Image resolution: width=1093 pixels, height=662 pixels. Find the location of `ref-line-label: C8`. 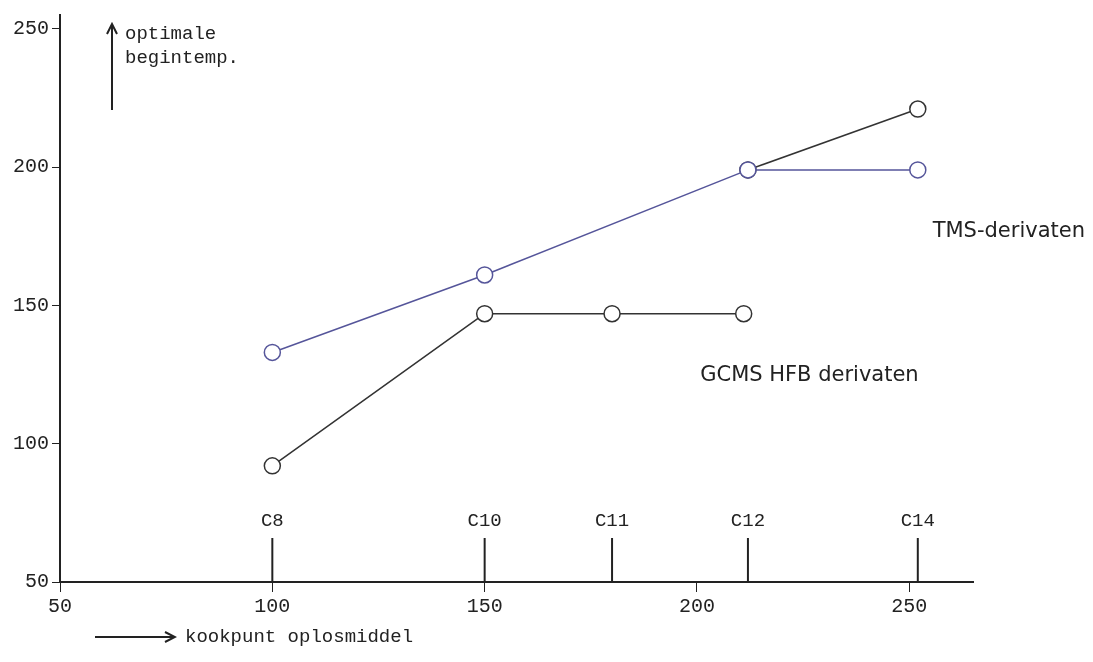

ref-line-label: C8 is located at coordinates (272, 520).